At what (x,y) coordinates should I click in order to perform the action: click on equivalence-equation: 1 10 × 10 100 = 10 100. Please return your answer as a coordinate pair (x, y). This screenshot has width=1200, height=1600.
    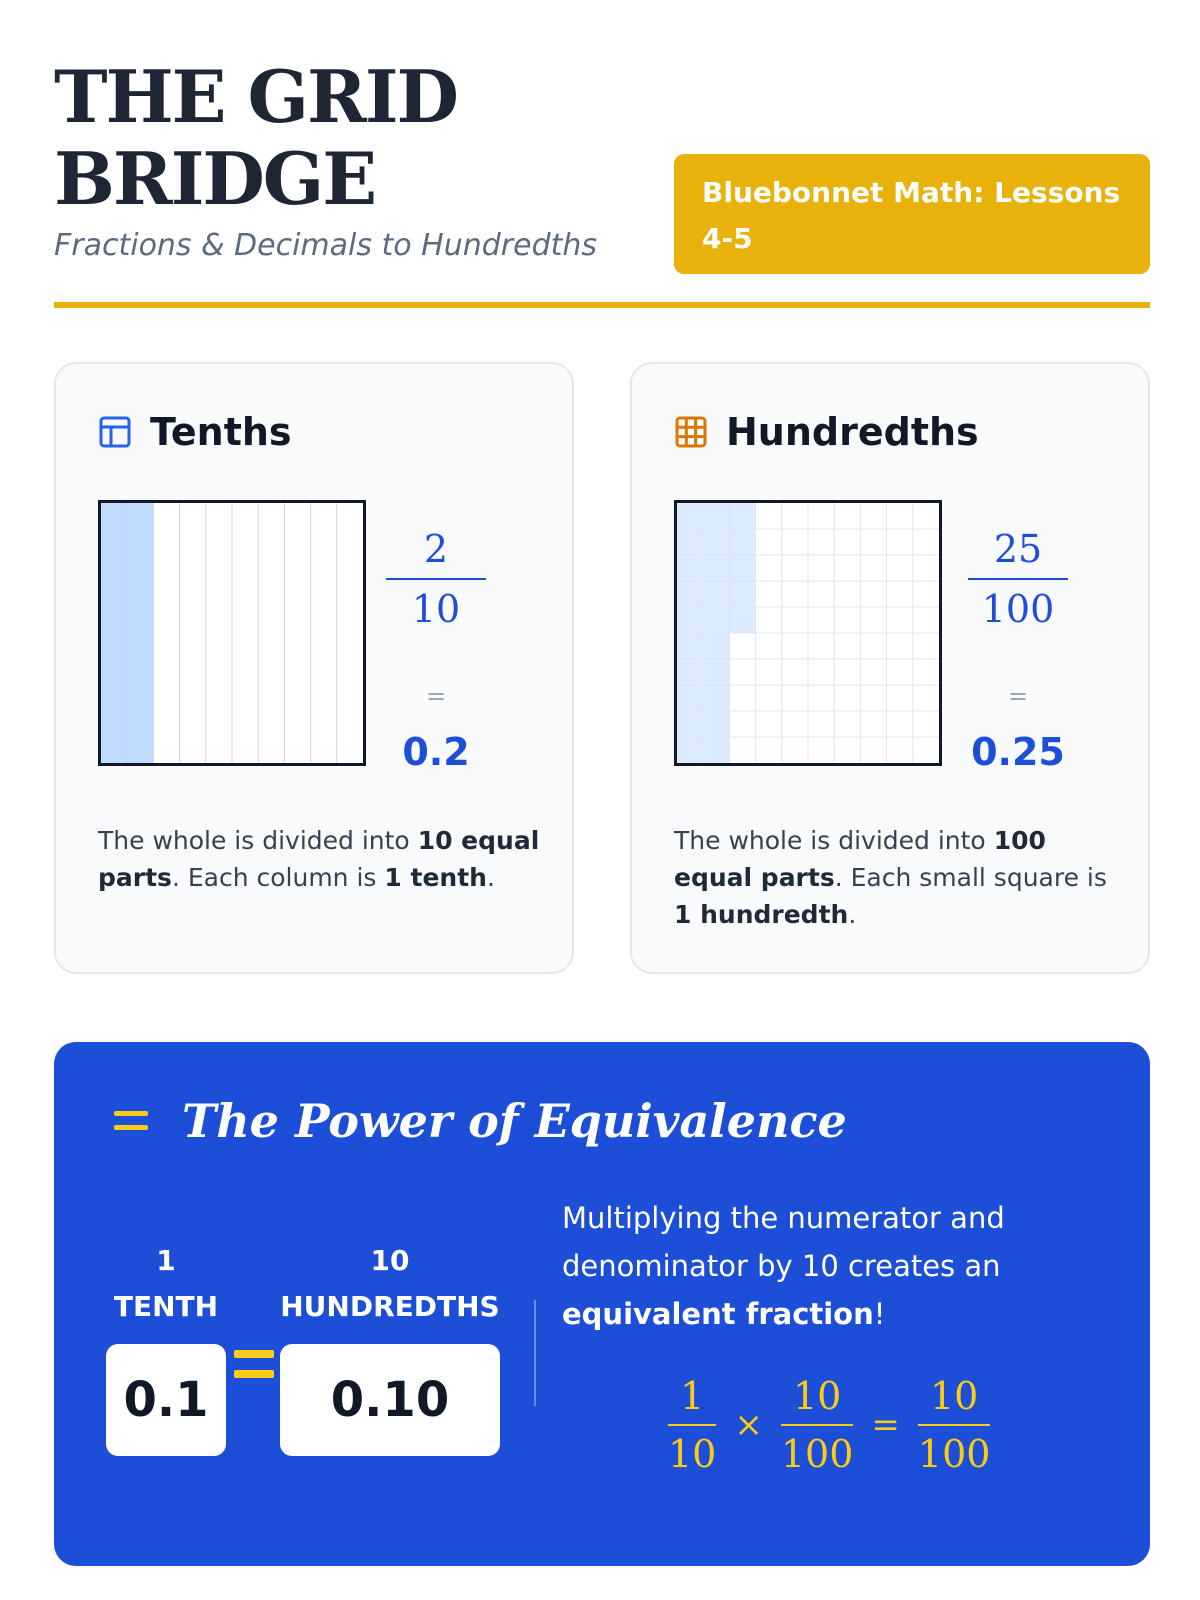
    Looking at the image, I should click on (829, 1425).